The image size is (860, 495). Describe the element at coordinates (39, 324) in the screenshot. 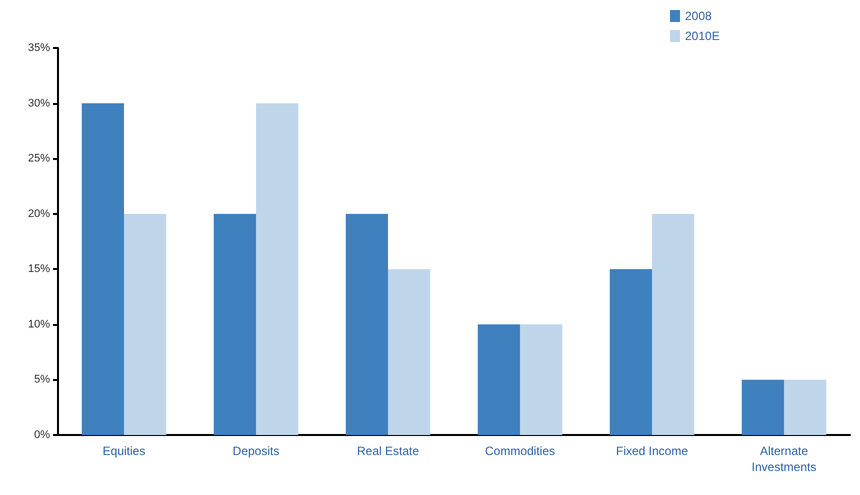

I see `y-tick-label: 10%` at that location.